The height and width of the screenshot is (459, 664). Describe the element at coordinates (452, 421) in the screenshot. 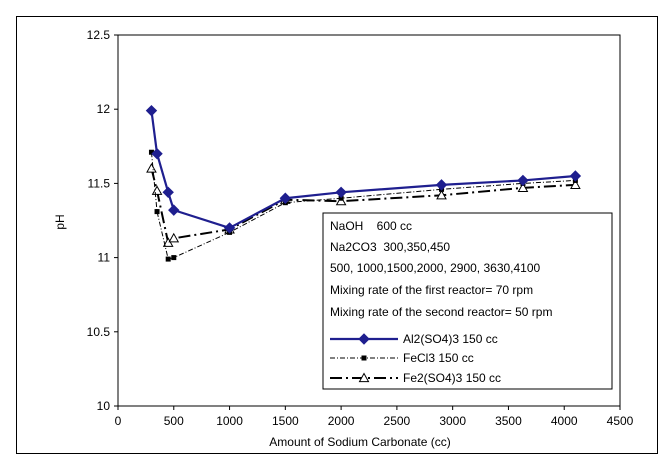

I see `x-tick-label: 3000` at that location.